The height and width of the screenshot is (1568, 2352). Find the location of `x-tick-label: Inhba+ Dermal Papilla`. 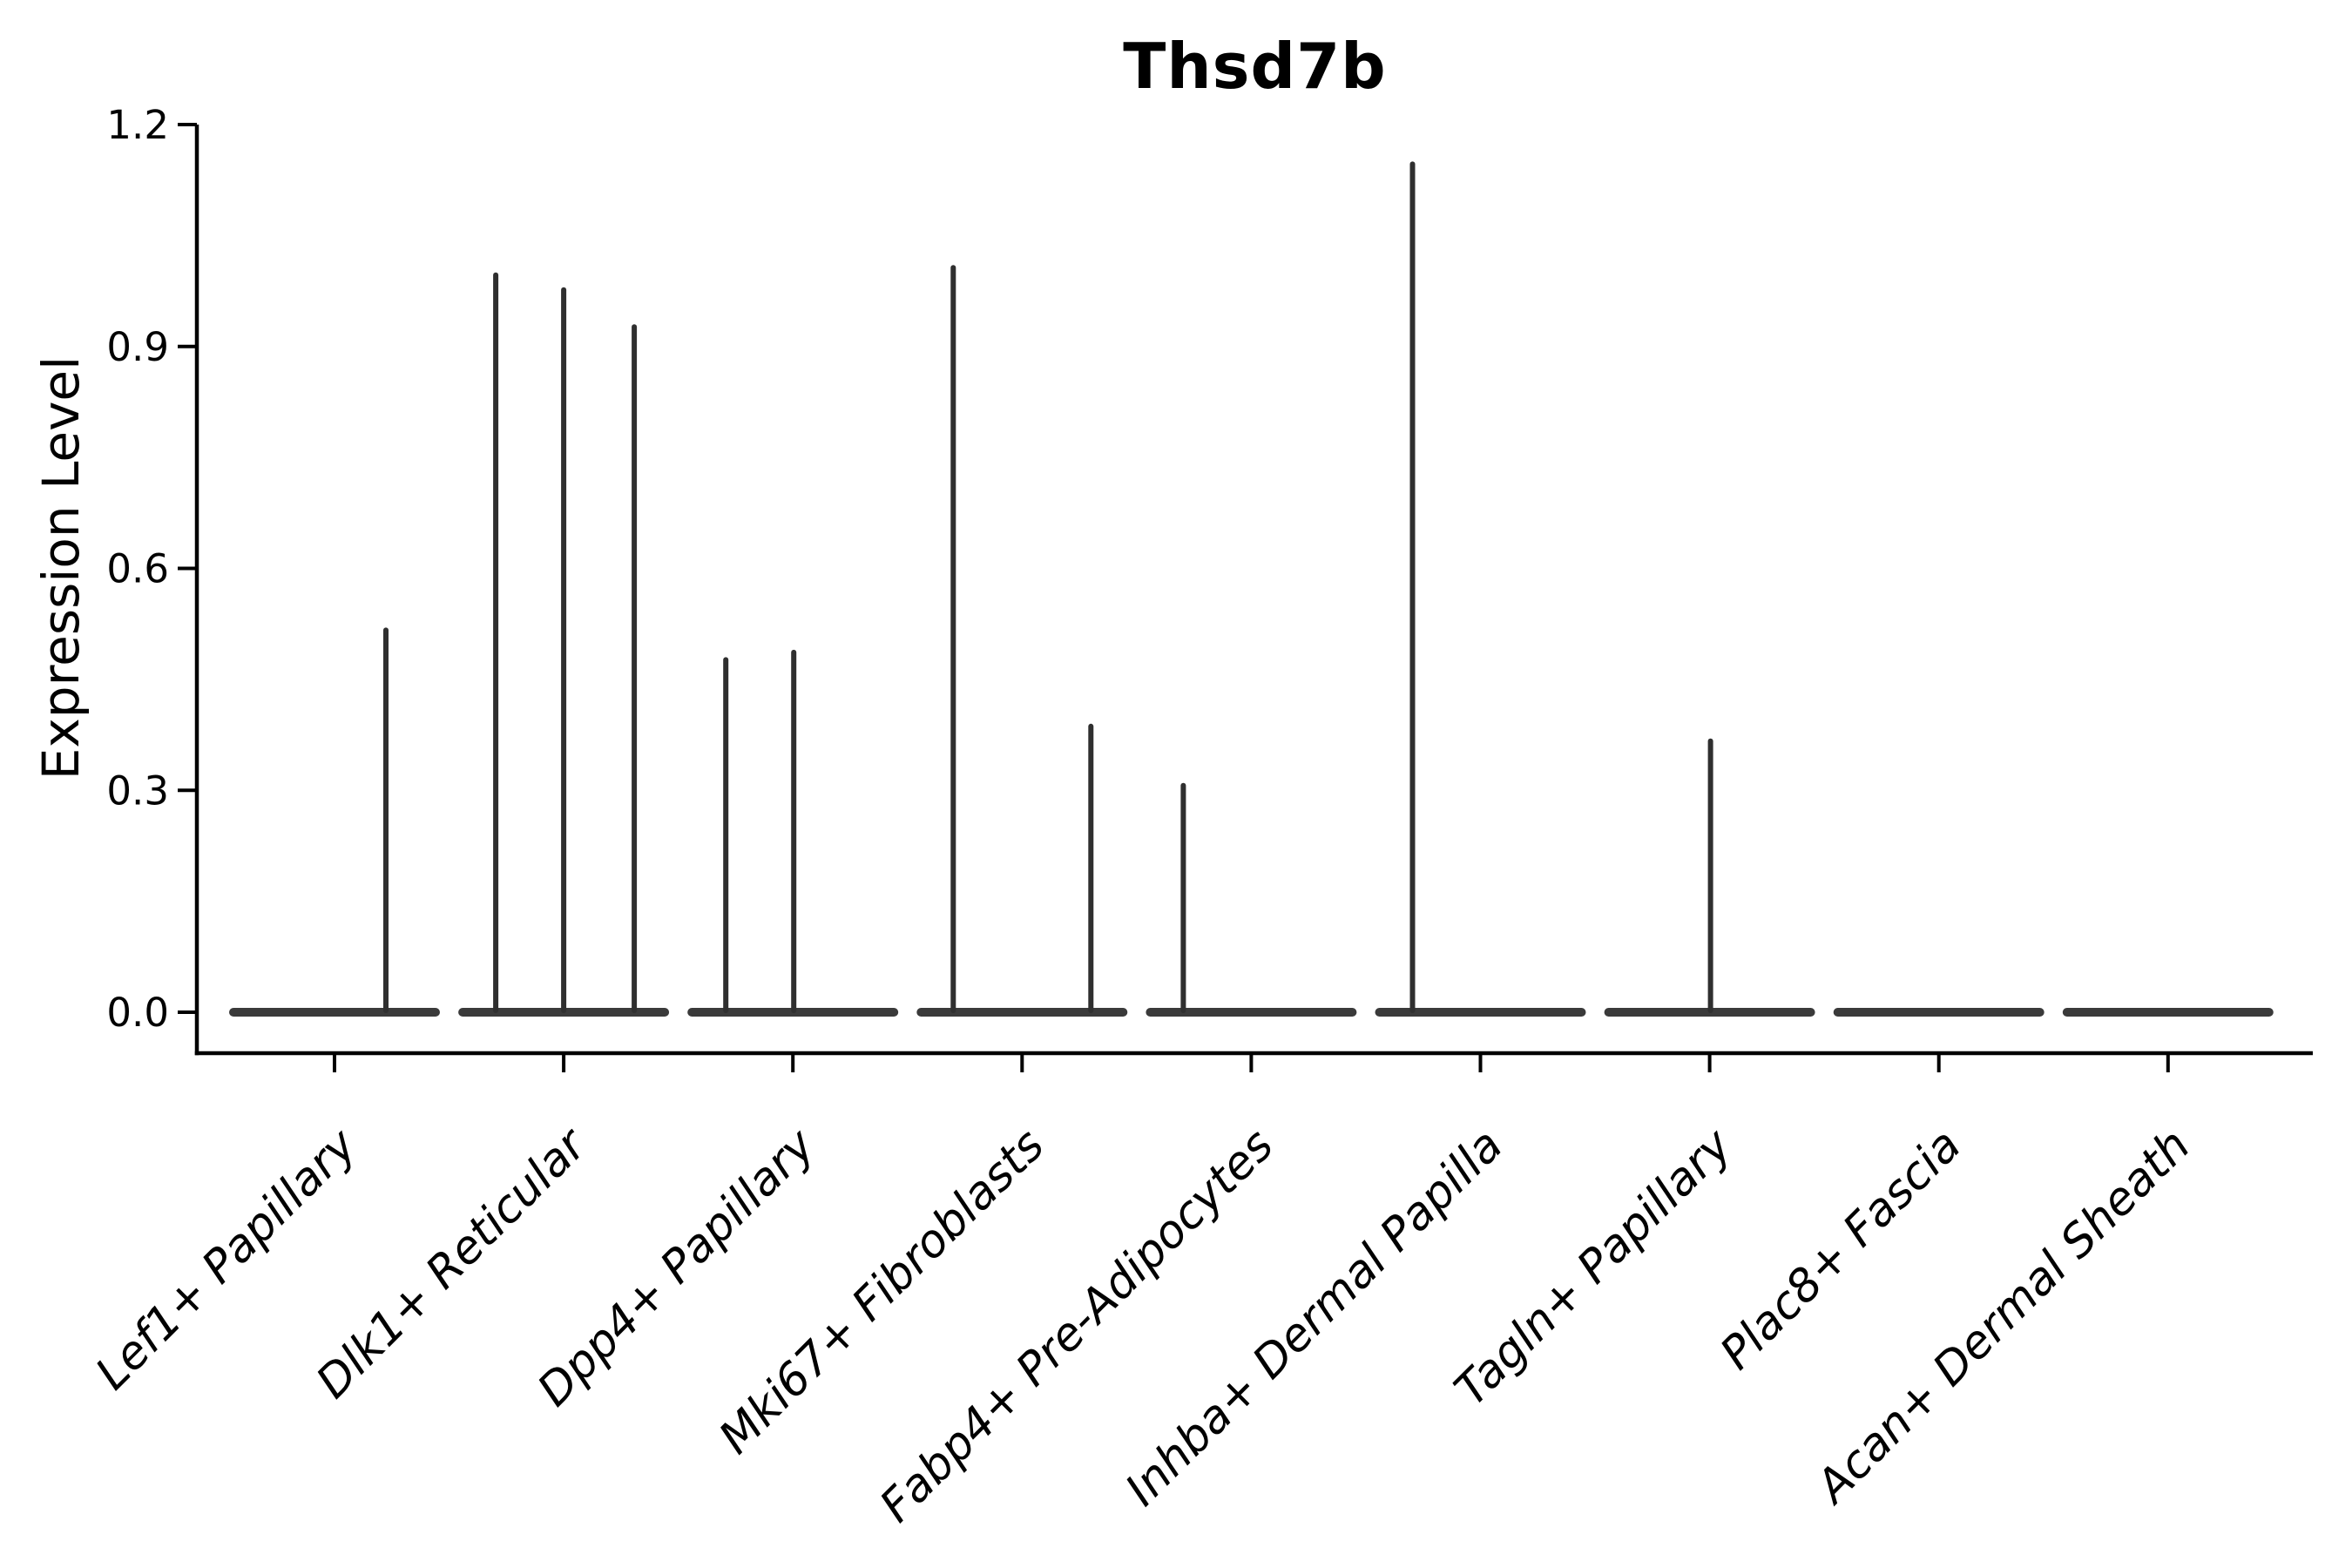

x-tick-label: Inhba+ Dermal Papilla is located at coordinates (1314, 1318).